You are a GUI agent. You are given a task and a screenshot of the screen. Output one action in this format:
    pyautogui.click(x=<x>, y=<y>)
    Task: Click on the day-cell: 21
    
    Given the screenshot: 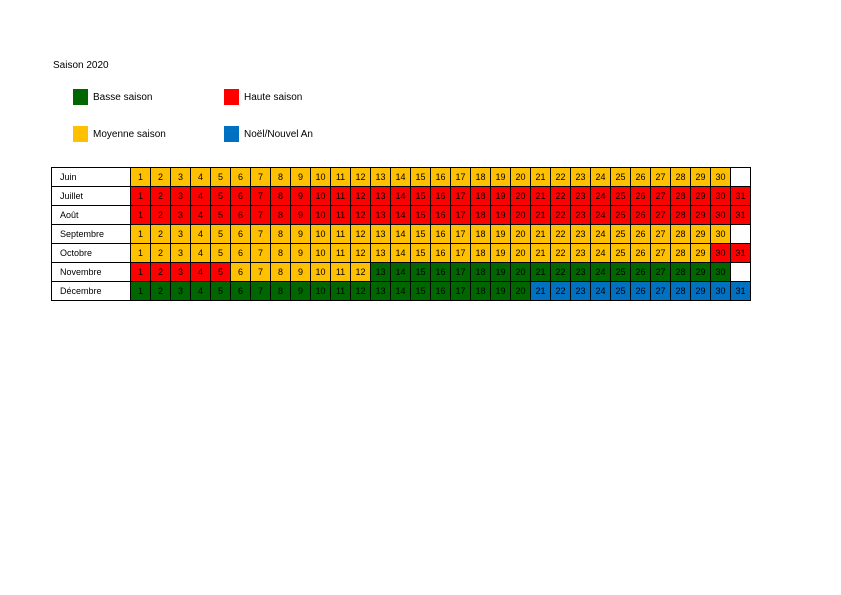 What is the action you would take?
    pyautogui.click(x=540, y=177)
    